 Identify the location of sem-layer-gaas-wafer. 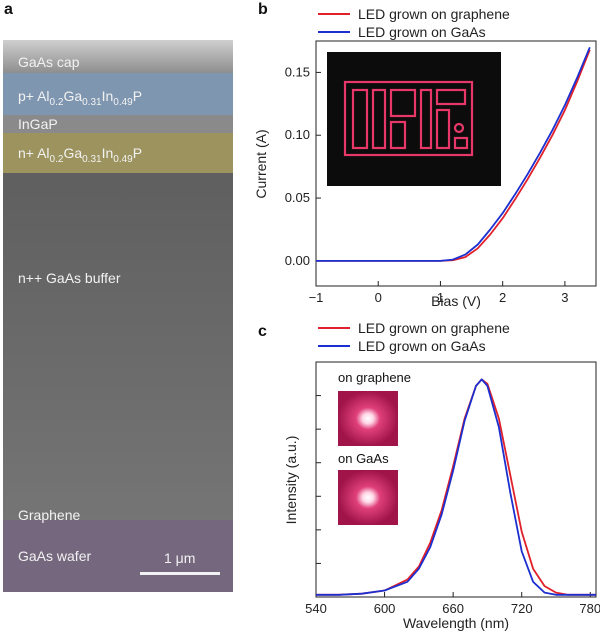
(118, 556).